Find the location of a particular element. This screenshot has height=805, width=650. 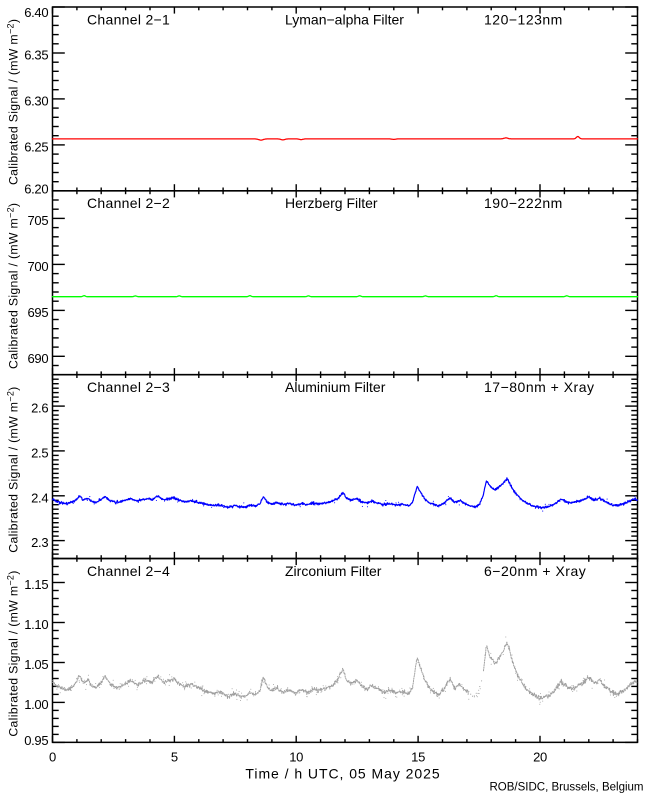

svg-text: 1.00 is located at coordinates (36, 704).